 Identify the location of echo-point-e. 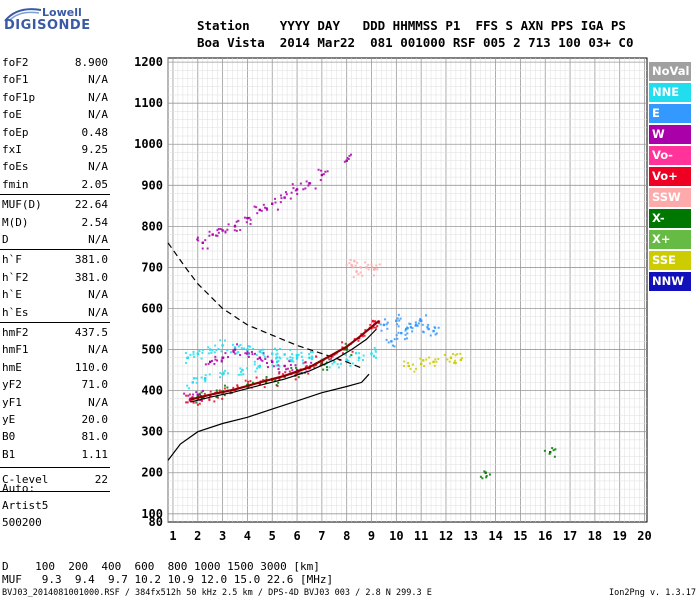
(391, 341).